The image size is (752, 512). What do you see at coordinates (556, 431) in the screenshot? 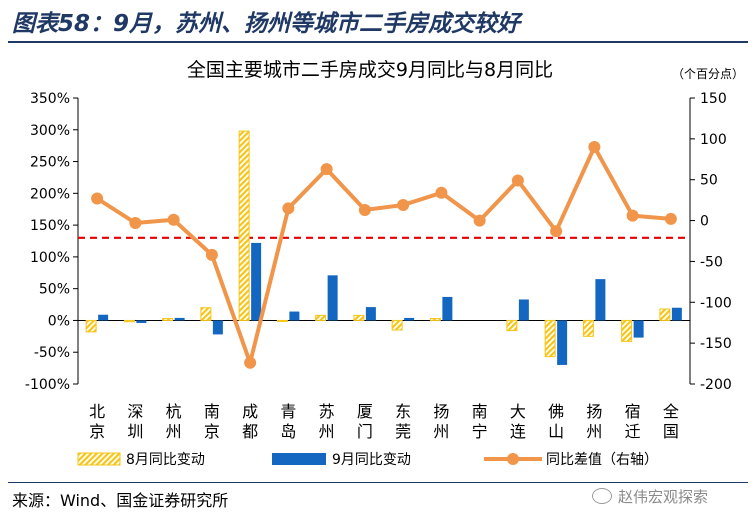
I see `category-label: 山` at bounding box center [556, 431].